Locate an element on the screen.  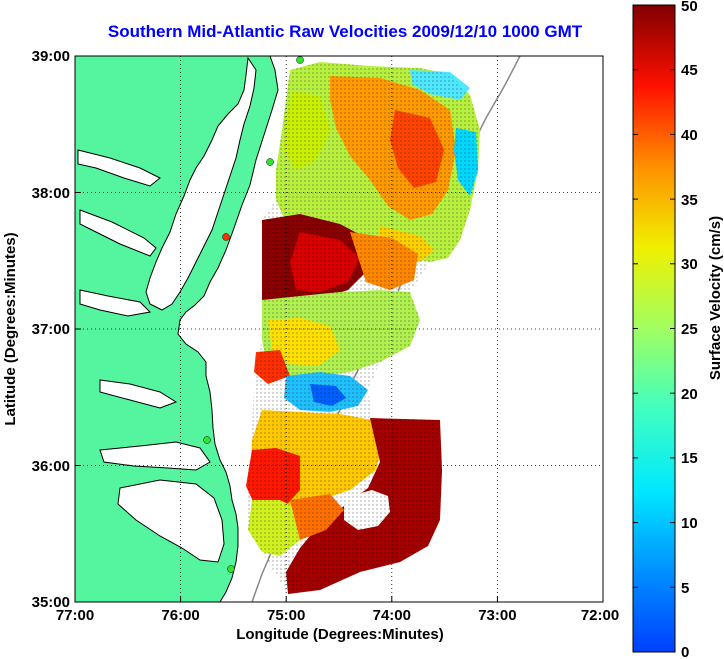
colorbar-tick-label: 10 is located at coordinates (689, 523).